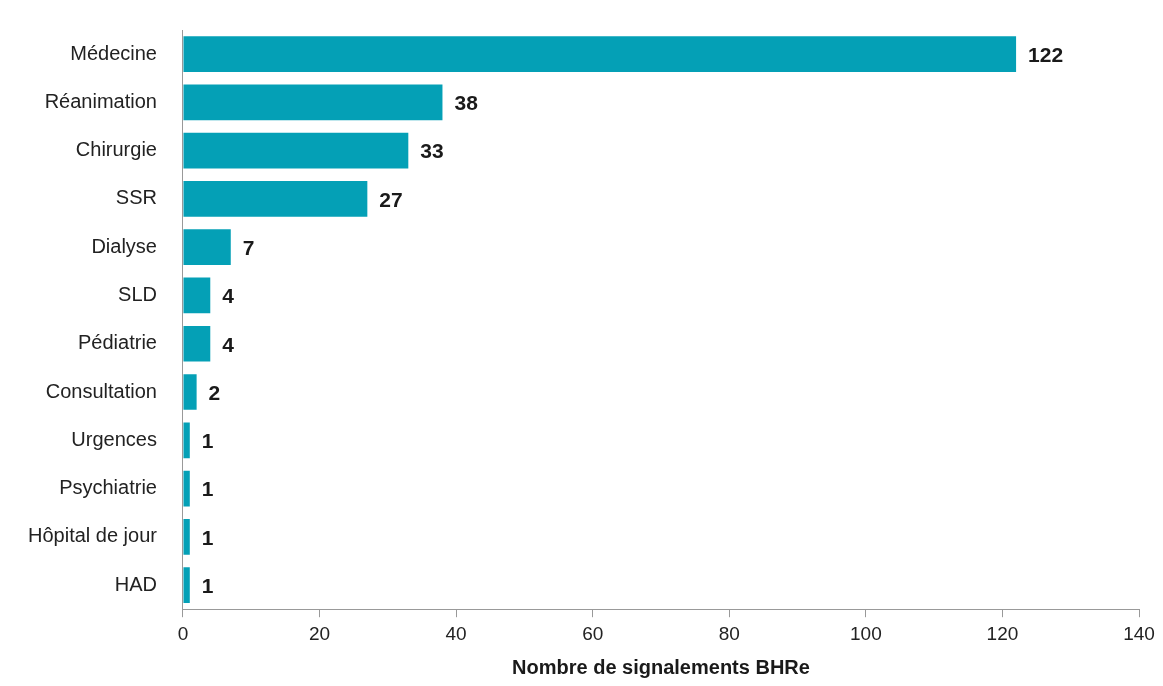  I want to click on y-tick-label: Médecine, so click(113, 52).